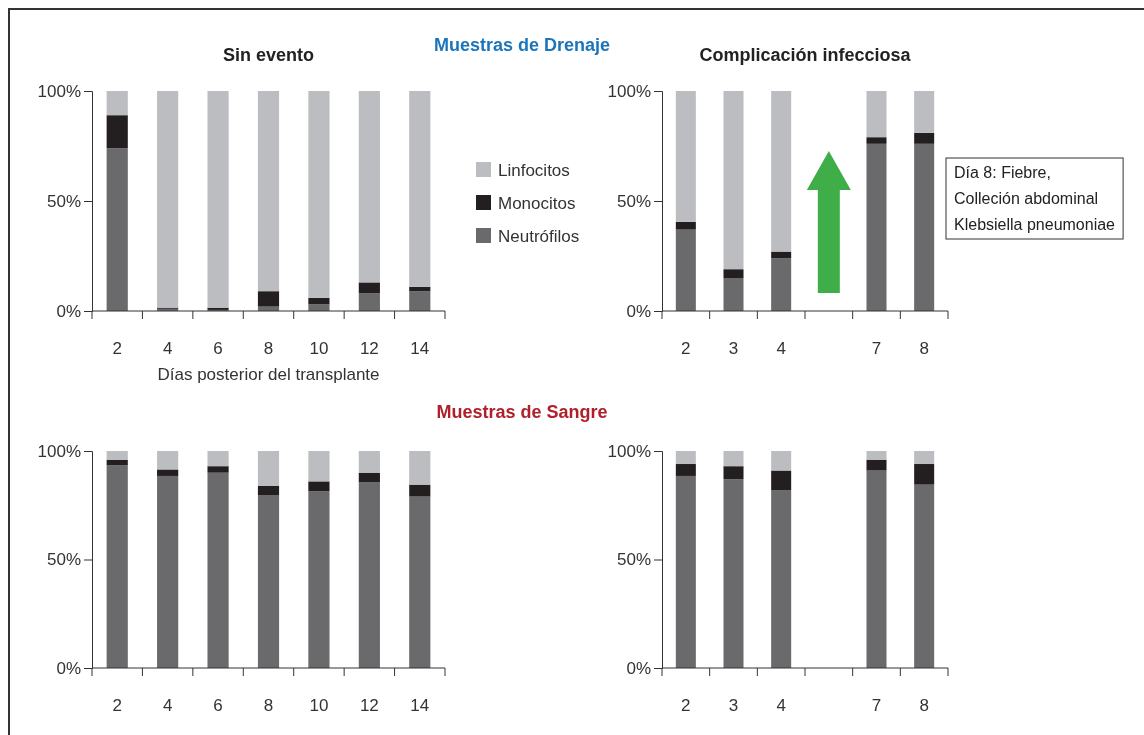 The image size is (1144, 735). I want to click on text: Muestras de Drenaje, so click(522, 45).